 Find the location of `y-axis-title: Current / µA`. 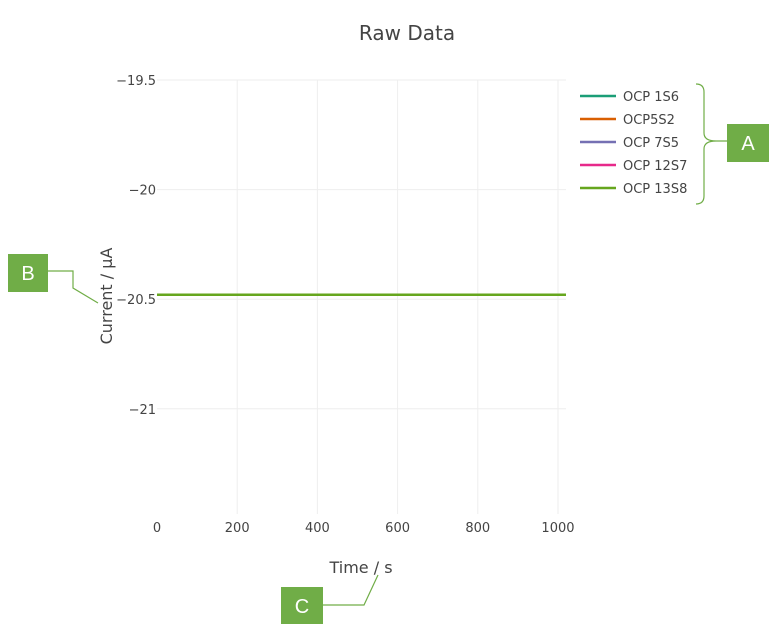

y-axis-title: Current / µA is located at coordinates (106, 296).